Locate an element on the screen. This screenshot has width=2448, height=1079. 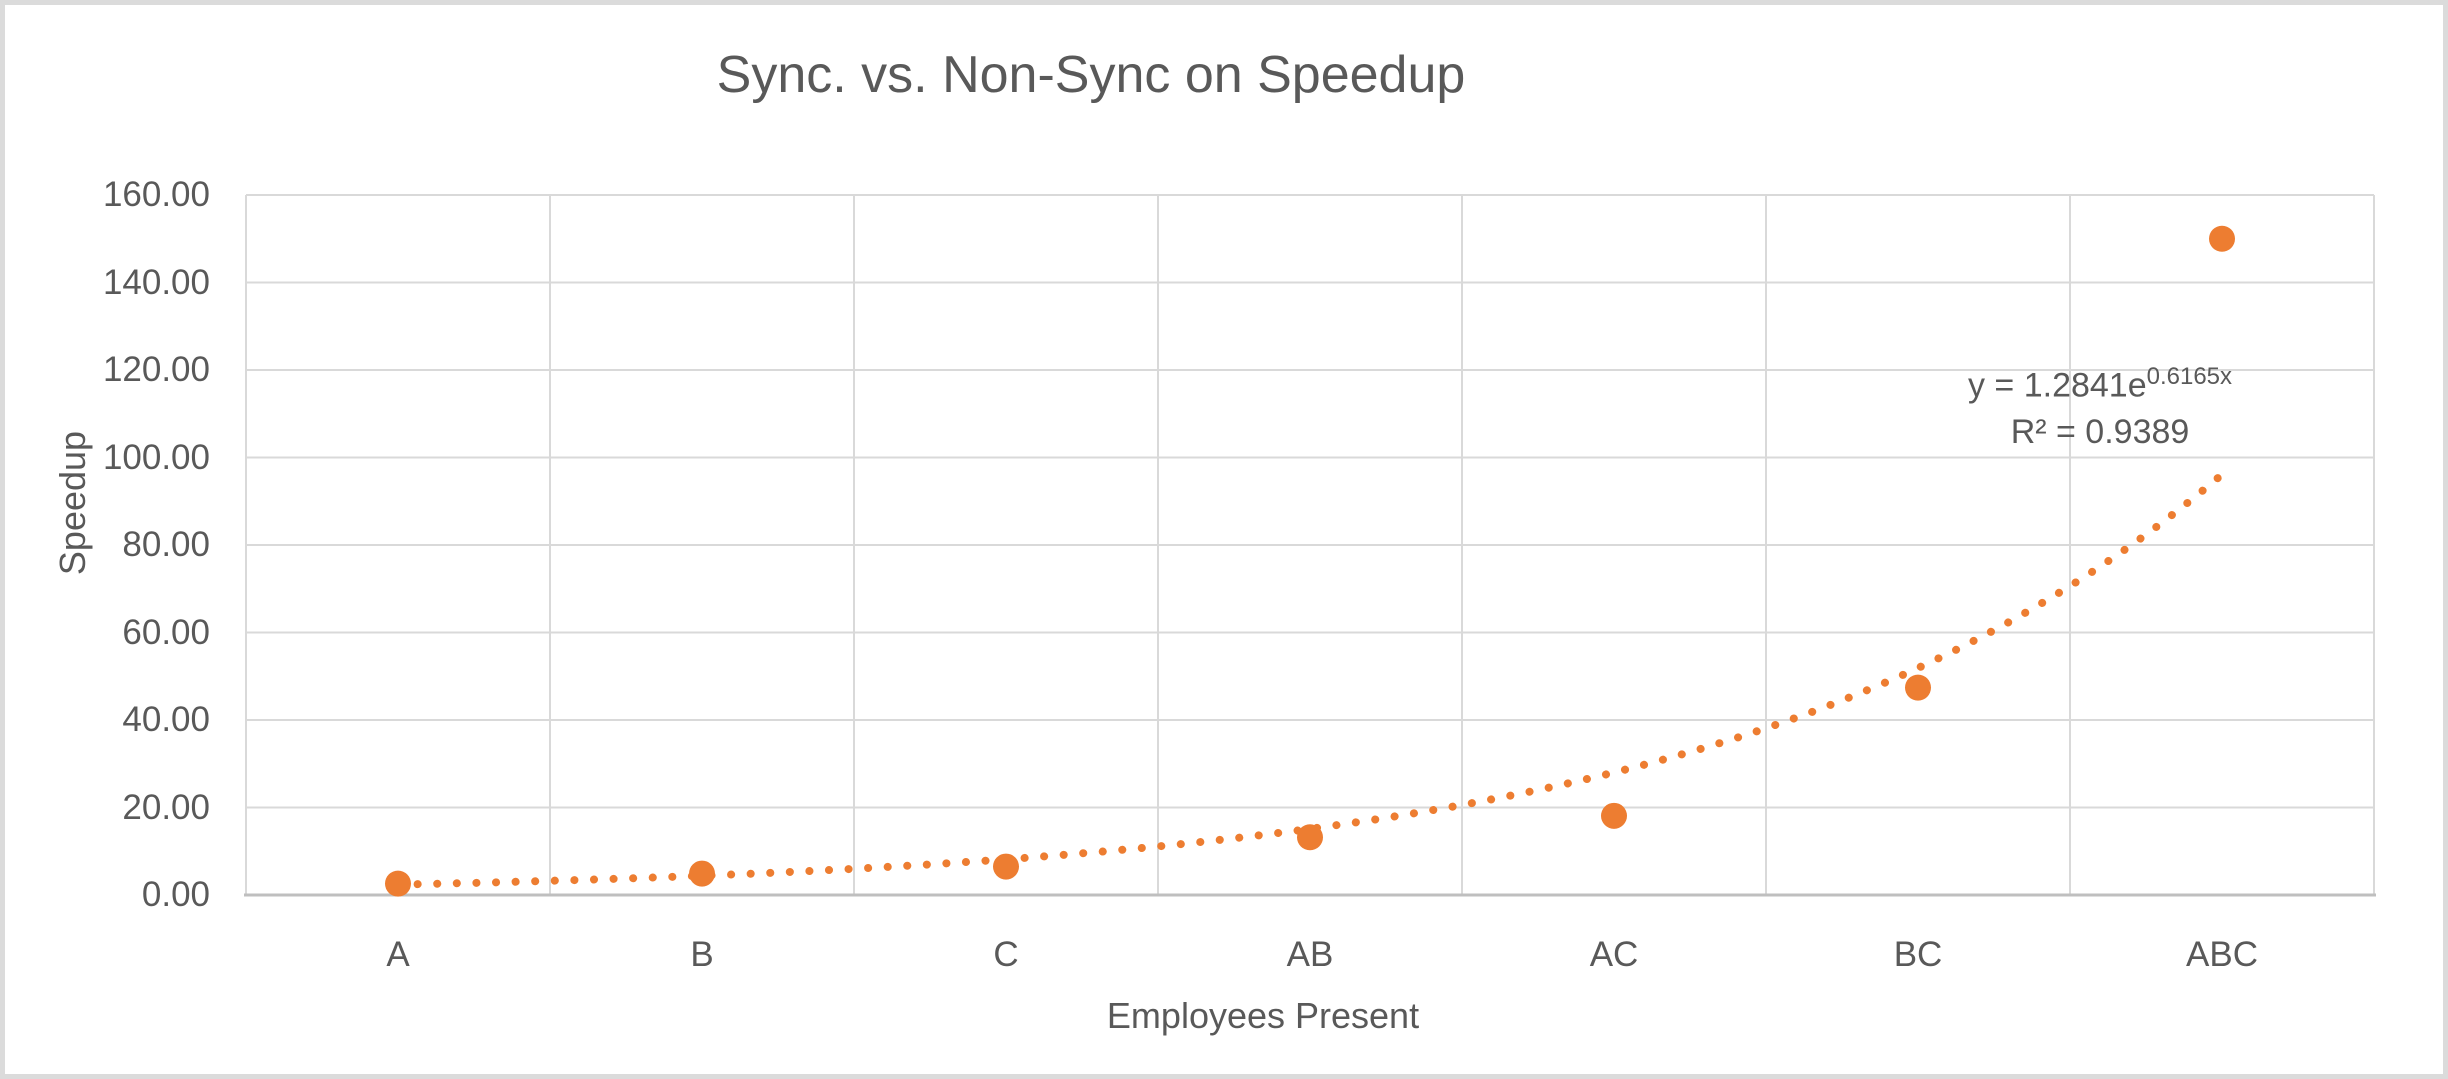
y-axis-tick-label: 20.00 is located at coordinates (166, 807).